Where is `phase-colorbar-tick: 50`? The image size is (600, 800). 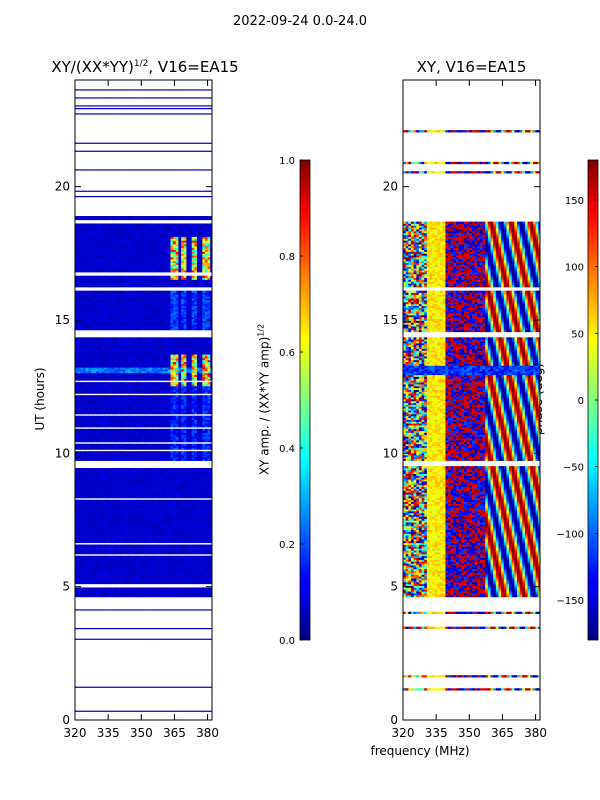
phase-colorbar-tick: 50 is located at coordinates (577, 334).